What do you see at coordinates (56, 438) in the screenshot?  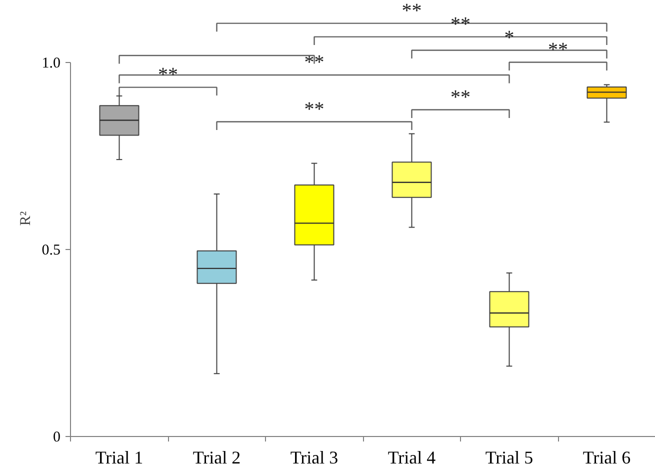 I see `y-tick-label: 0` at bounding box center [56, 438].